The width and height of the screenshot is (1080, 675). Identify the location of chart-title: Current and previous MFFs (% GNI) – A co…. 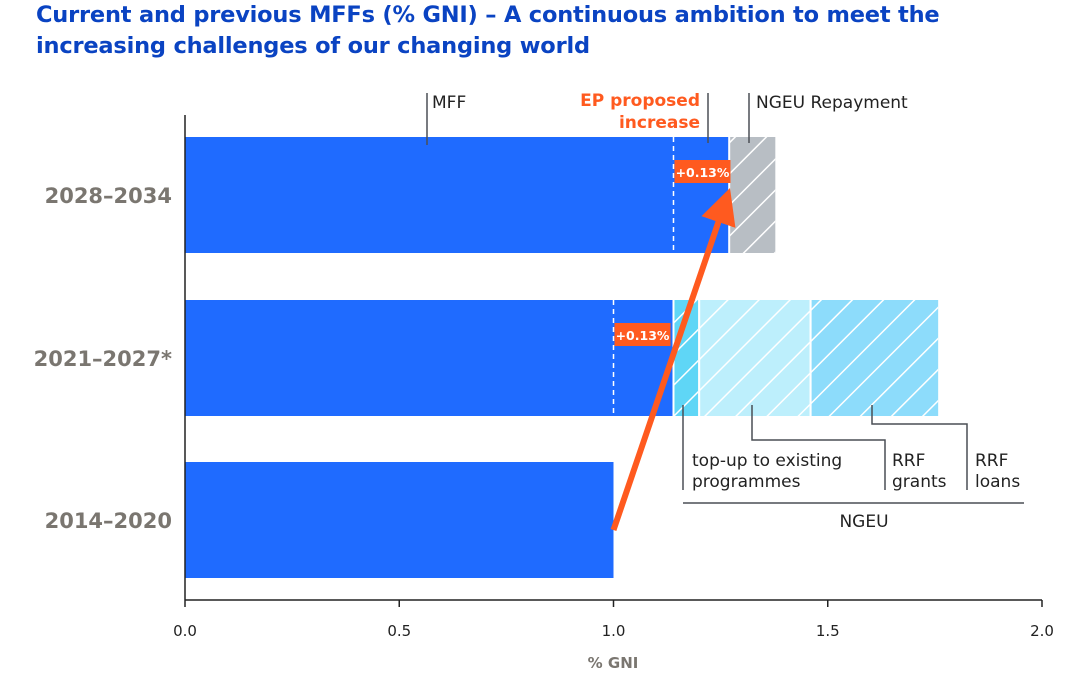
(488, 30).